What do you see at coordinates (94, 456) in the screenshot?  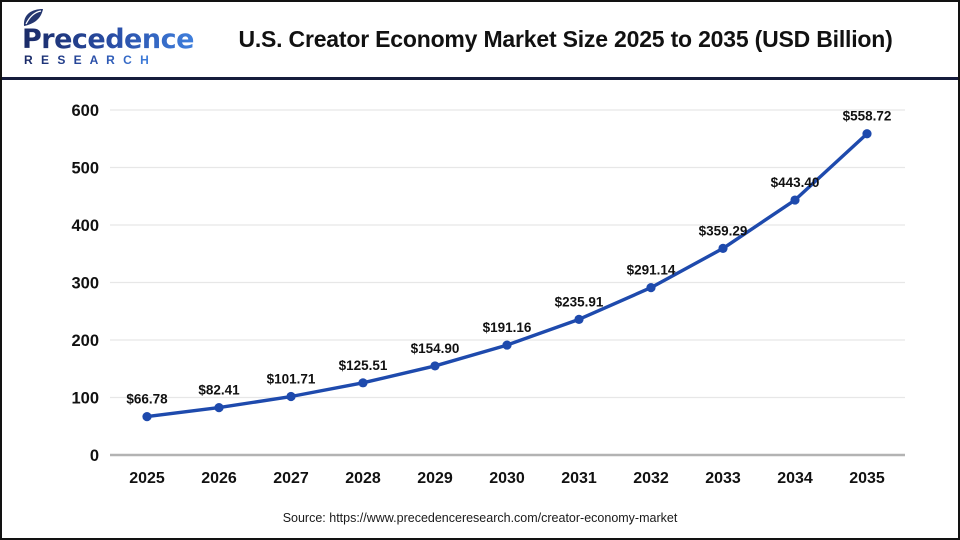 I see `y-tick-label: 0` at bounding box center [94, 456].